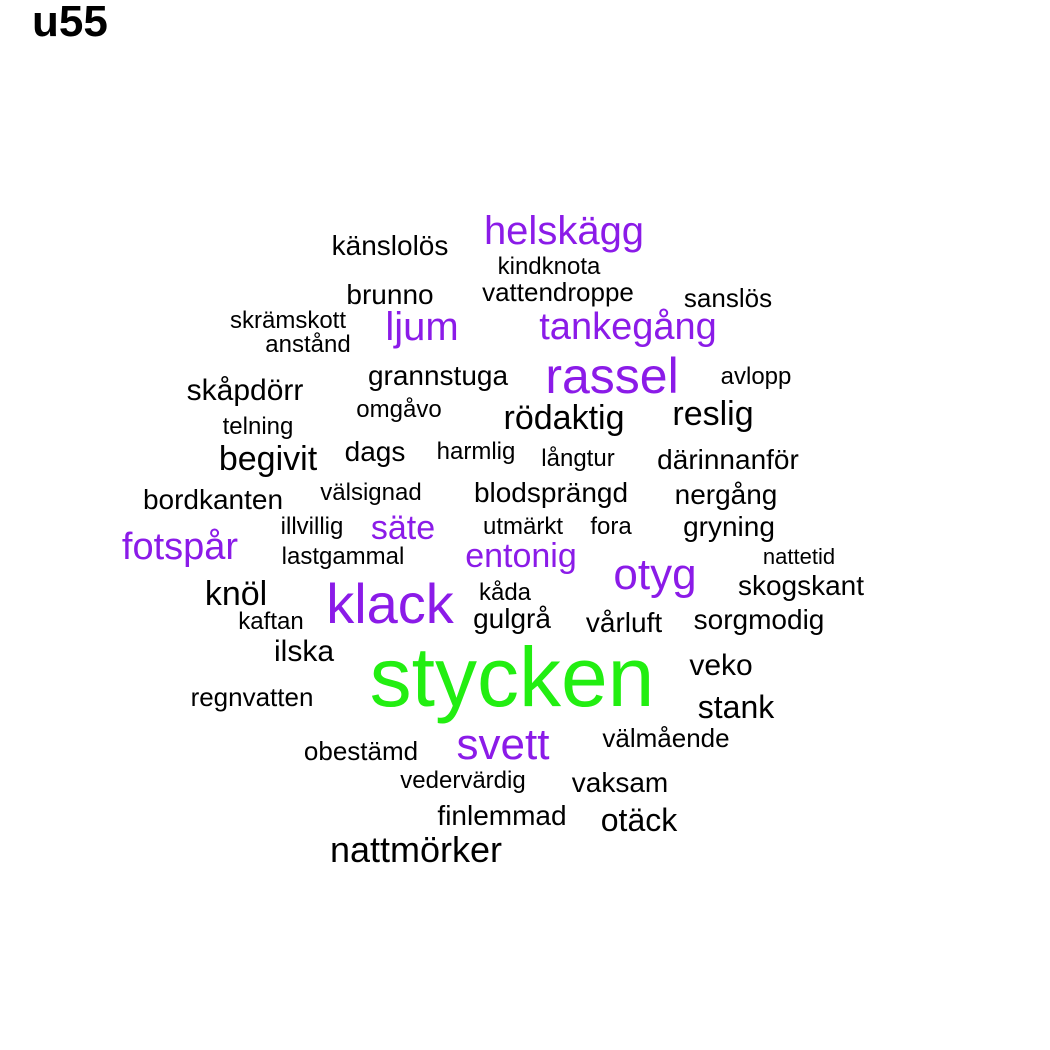  I want to click on word-51: stank, so click(736, 707).